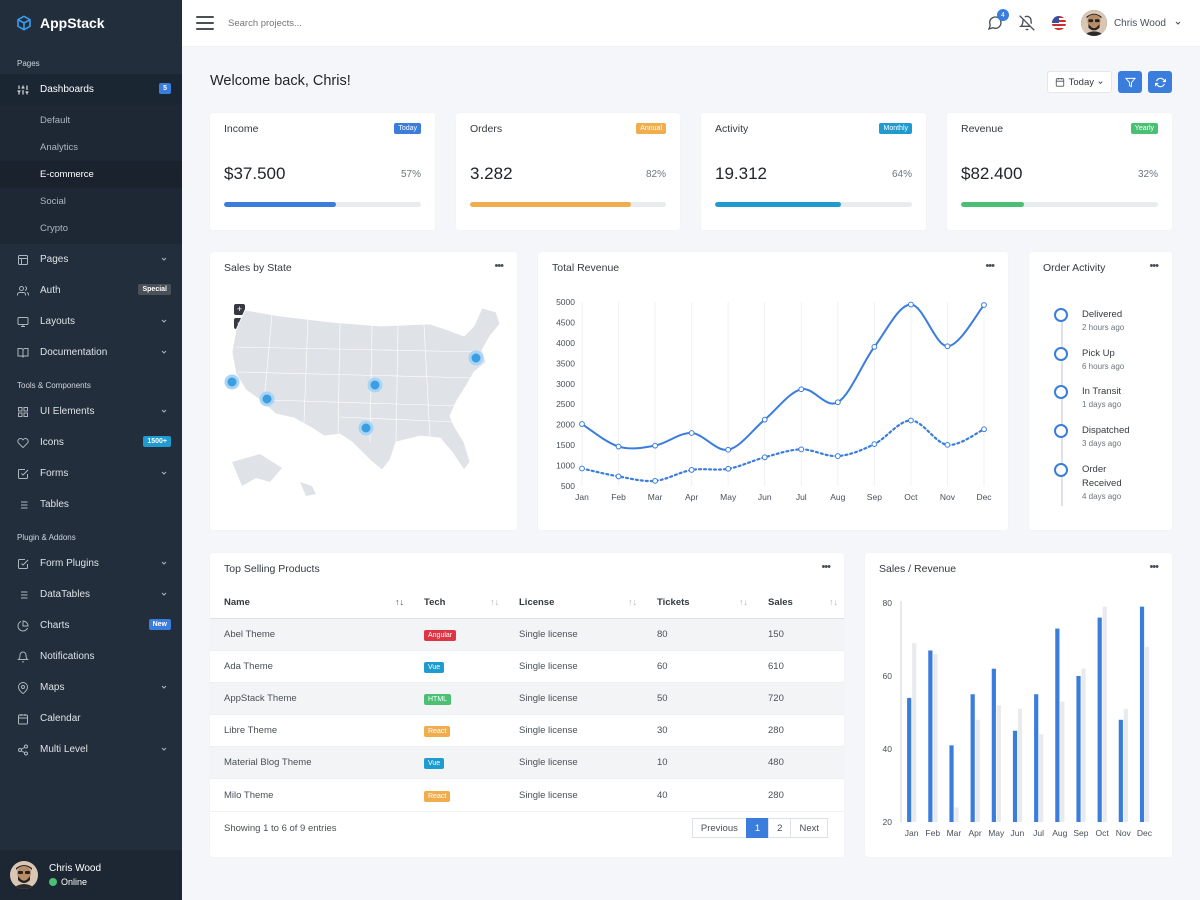 This screenshot has width=1200, height=900. What do you see at coordinates (54, 228) in the screenshot?
I see `sidebar-subitem-crypto: Crypto` at bounding box center [54, 228].